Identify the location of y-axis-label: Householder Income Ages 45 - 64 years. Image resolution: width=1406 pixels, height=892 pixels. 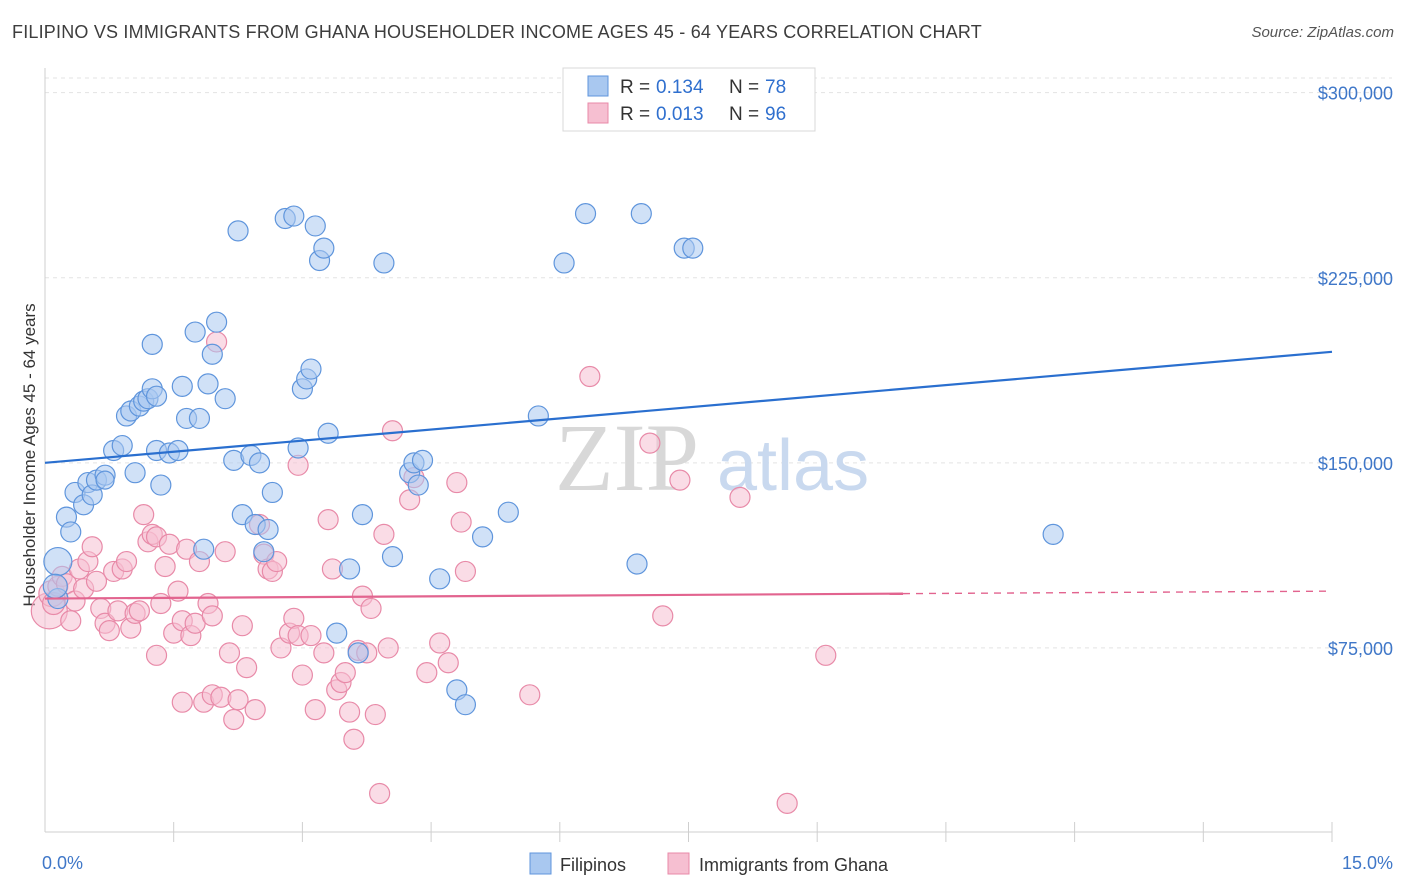
(29, 454).